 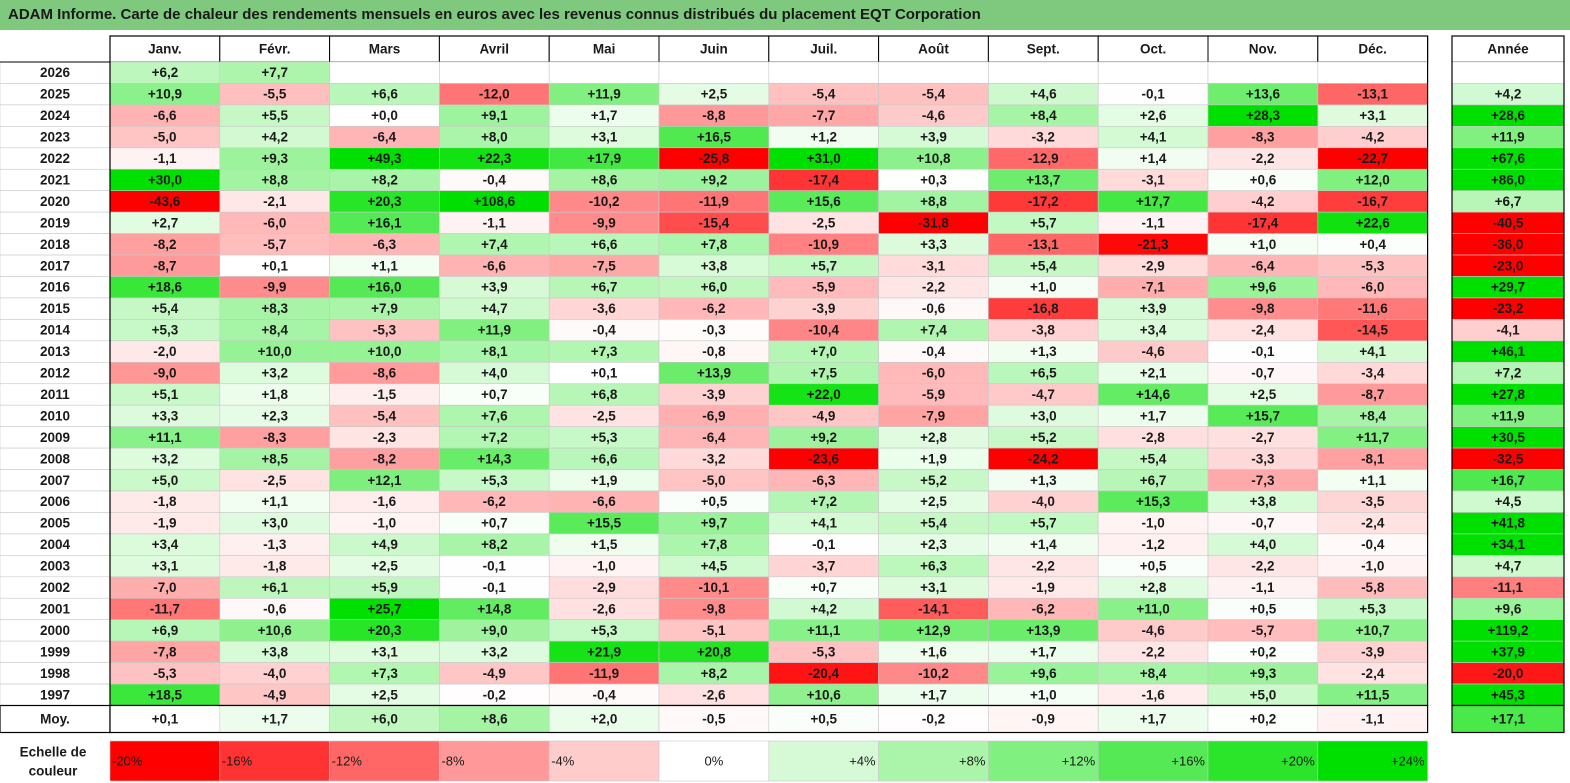 I want to click on cell-value: -2,5, so click(x=604, y=415).